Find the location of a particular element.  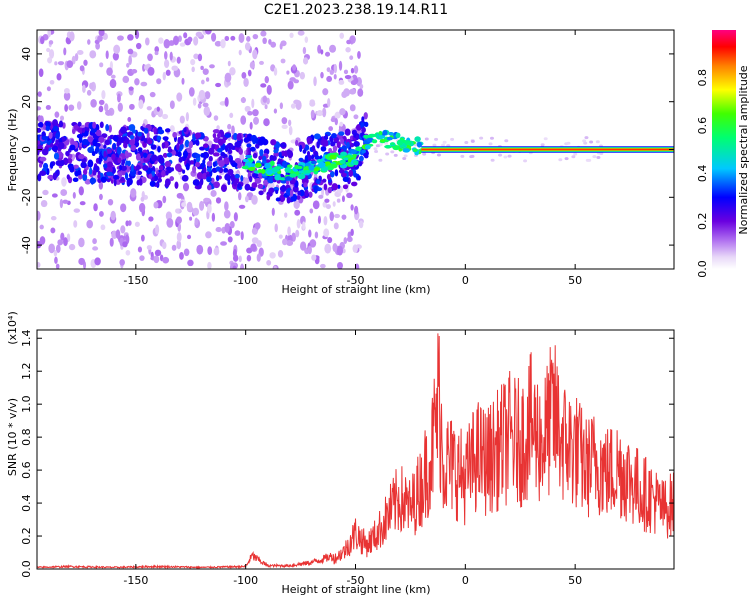

snr-x-tick-label: 50 is located at coordinates (575, 580).